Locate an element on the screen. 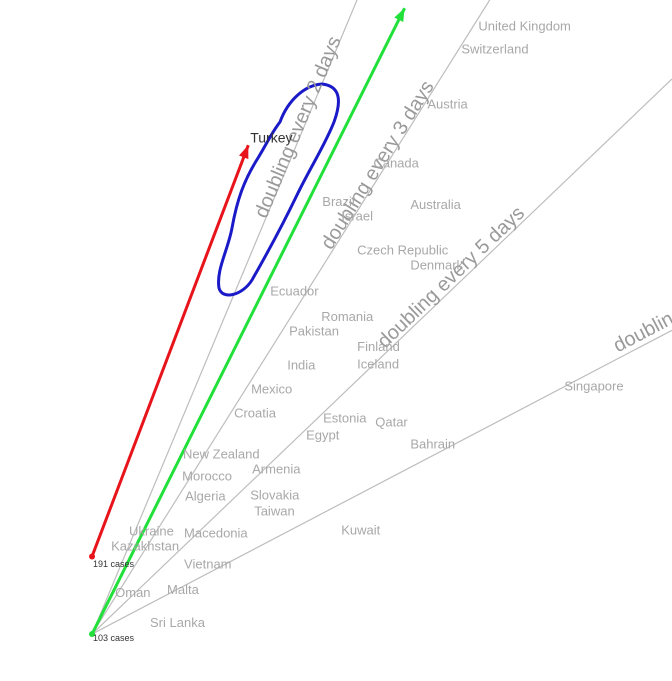  country-label: Macedonia is located at coordinates (216, 533).